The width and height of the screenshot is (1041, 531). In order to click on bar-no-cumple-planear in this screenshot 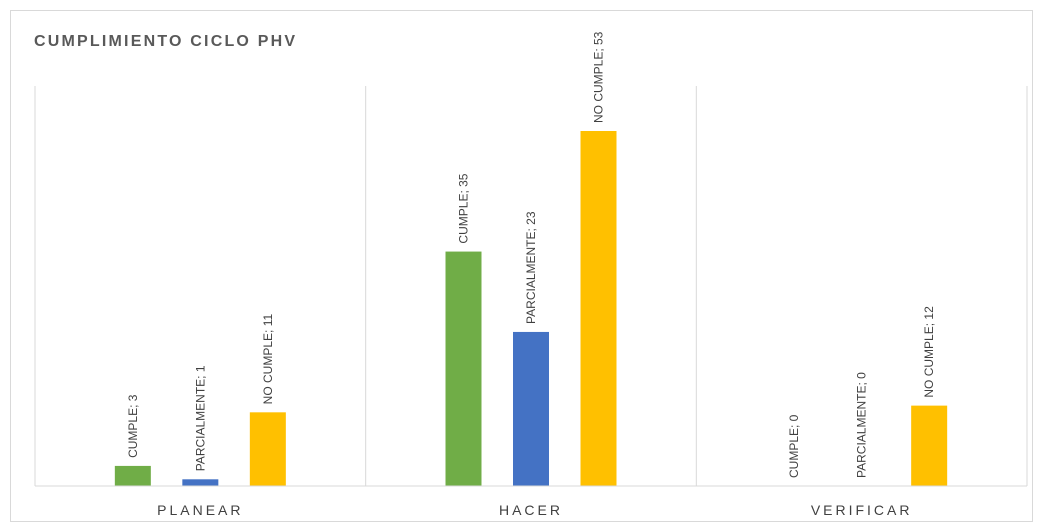, I will do `click(267, 449)`.